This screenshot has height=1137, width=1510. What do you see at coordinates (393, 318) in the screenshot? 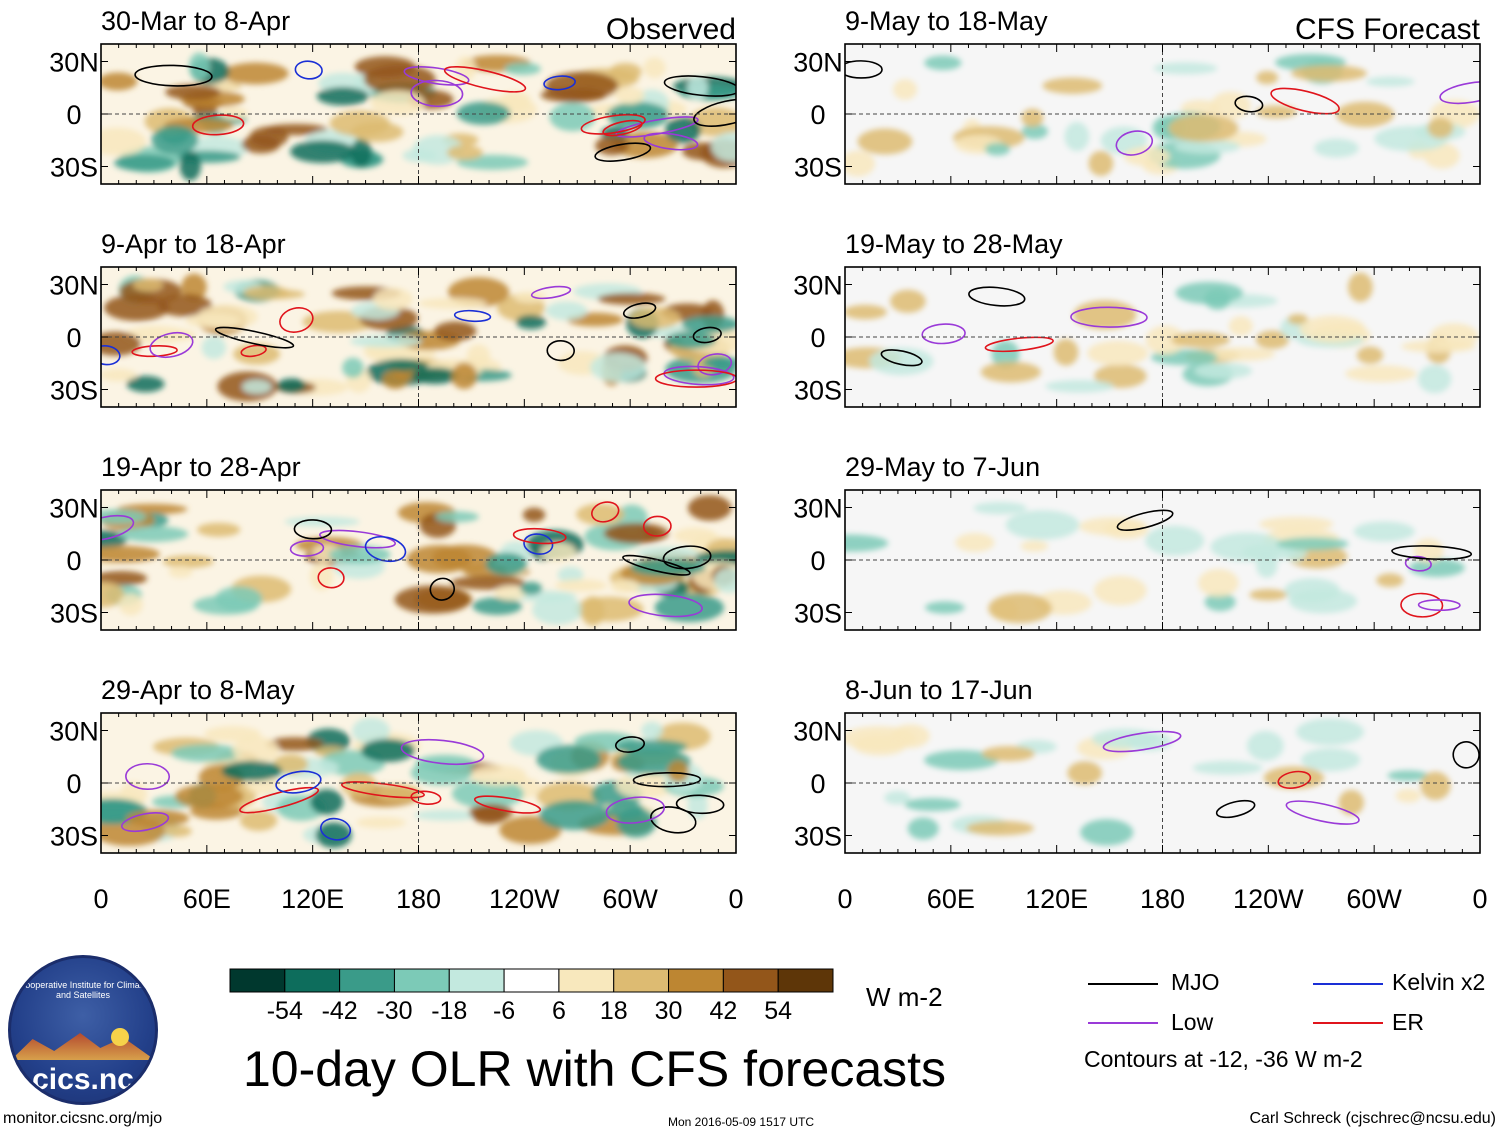
I see `panel-obs-2: 30N 0 30S 9-Apr to 18-Apr` at bounding box center [393, 318].